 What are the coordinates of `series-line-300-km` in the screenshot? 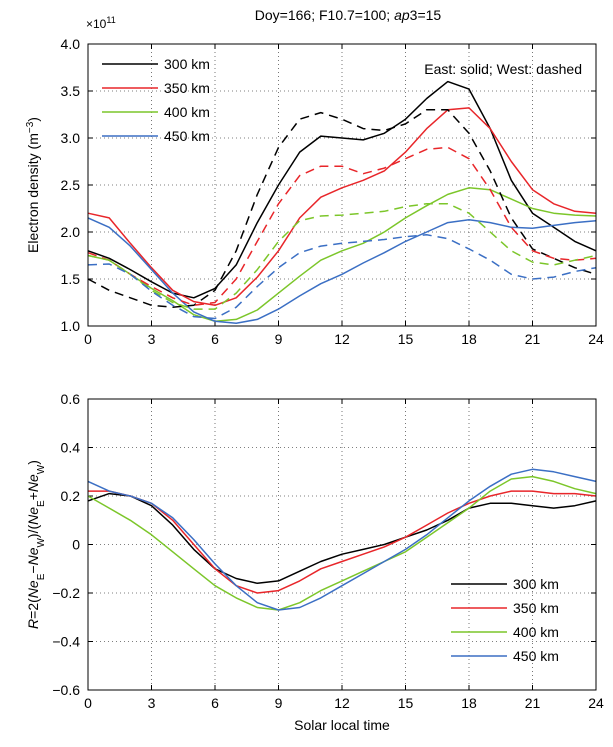 It's located at (342, 538).